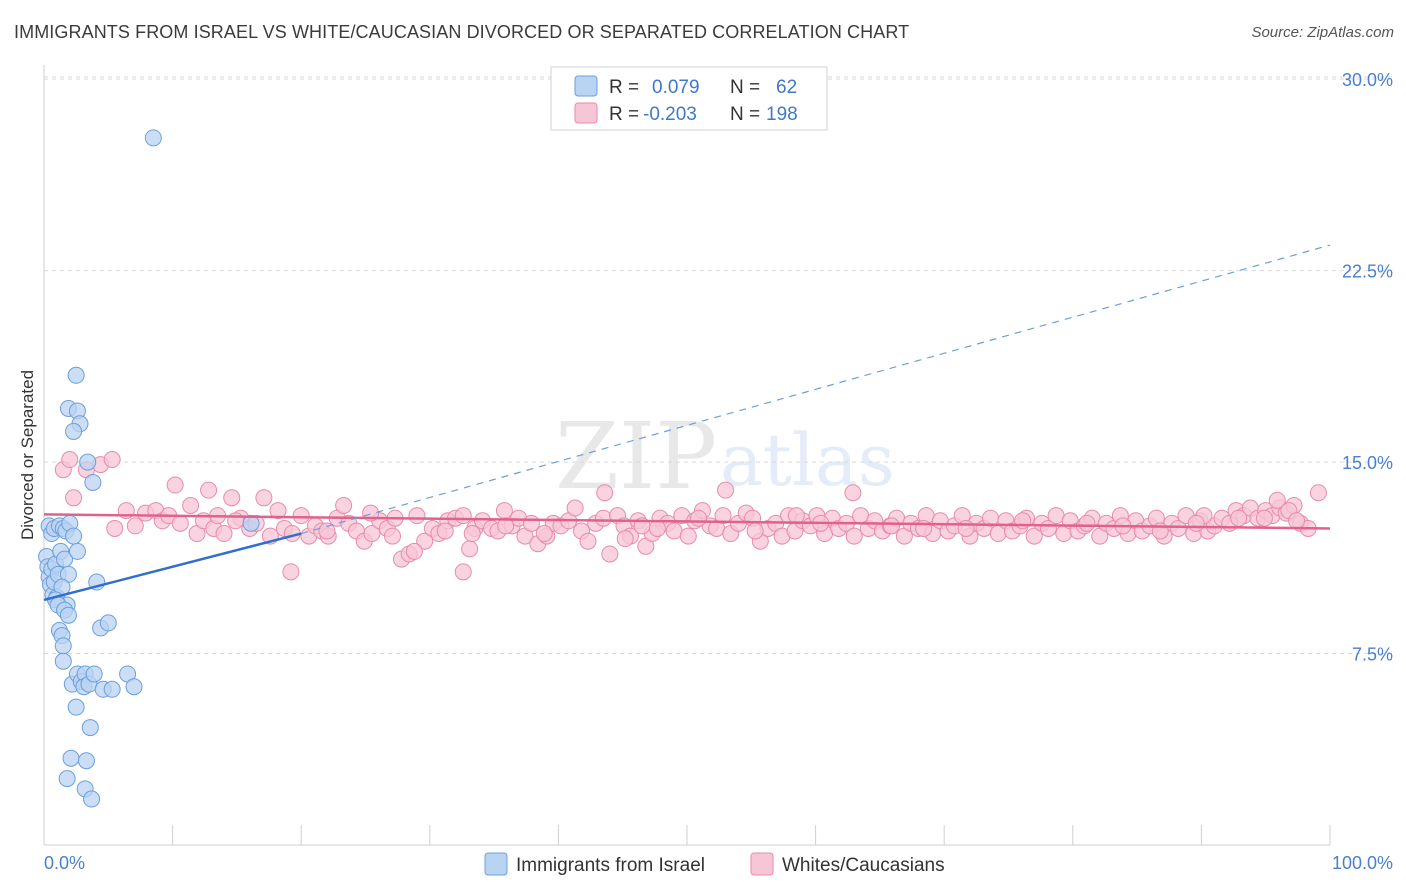 This screenshot has height=892, width=1406. What do you see at coordinates (1367, 367) in the screenshot?
I see `y-axis-tick-labels: 7.5% 15.0% 22.5% 30.0%` at bounding box center [1367, 367].